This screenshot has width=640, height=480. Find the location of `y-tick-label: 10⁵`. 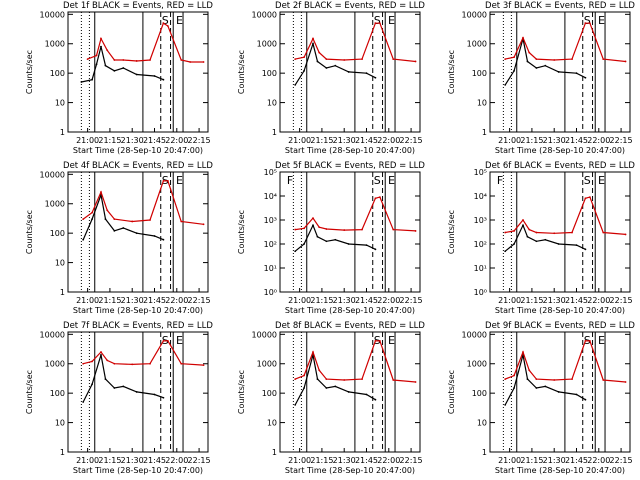

y-tick-label: 10⁵ is located at coordinates (270, 172).